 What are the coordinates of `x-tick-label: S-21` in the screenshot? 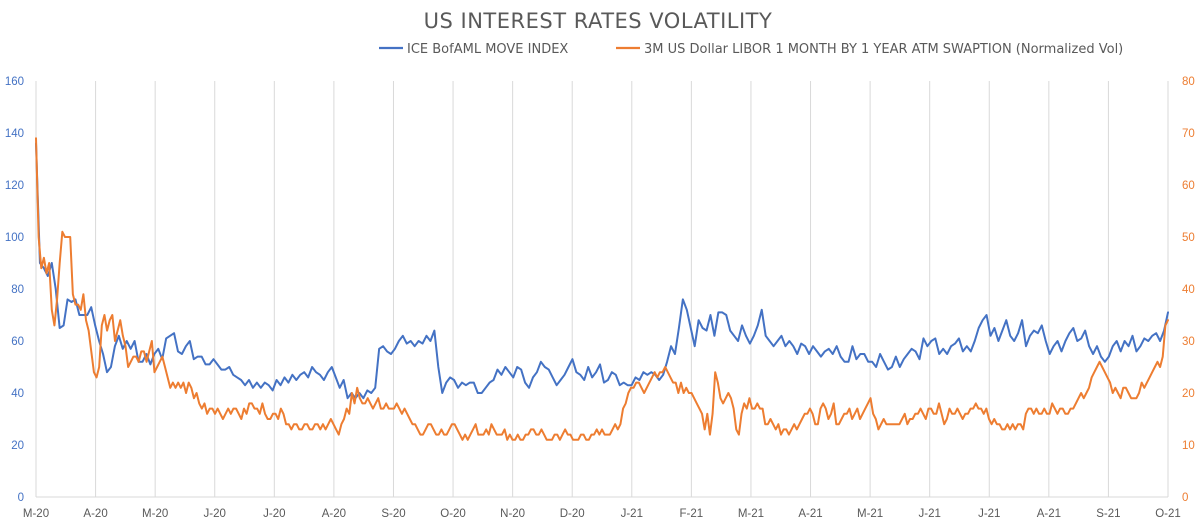 It's located at (1108, 514).